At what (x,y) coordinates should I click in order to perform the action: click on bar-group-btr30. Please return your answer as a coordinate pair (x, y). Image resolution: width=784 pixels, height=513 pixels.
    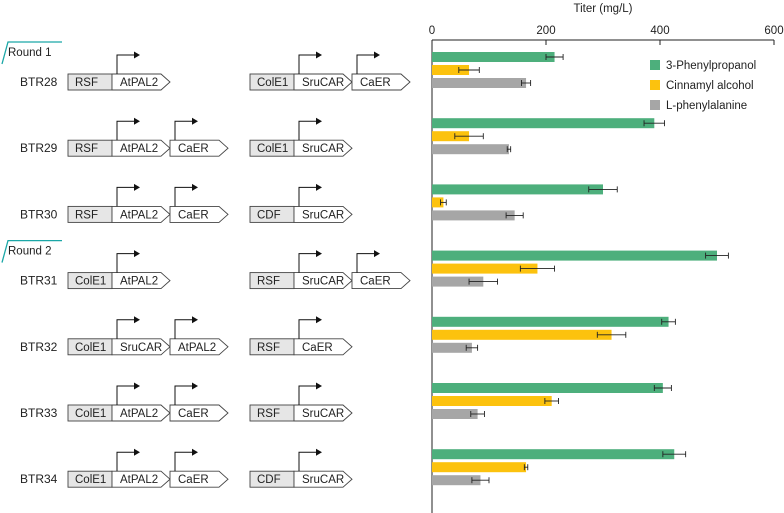
    Looking at the image, I should click on (525, 202).